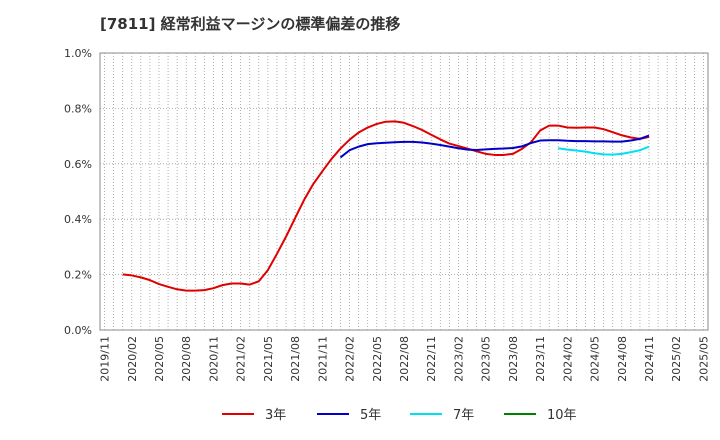 The height and width of the screenshot is (440, 720). What do you see at coordinates (649, 359) in the screenshot?
I see `x-tick-label: 2024/11` at bounding box center [649, 359].